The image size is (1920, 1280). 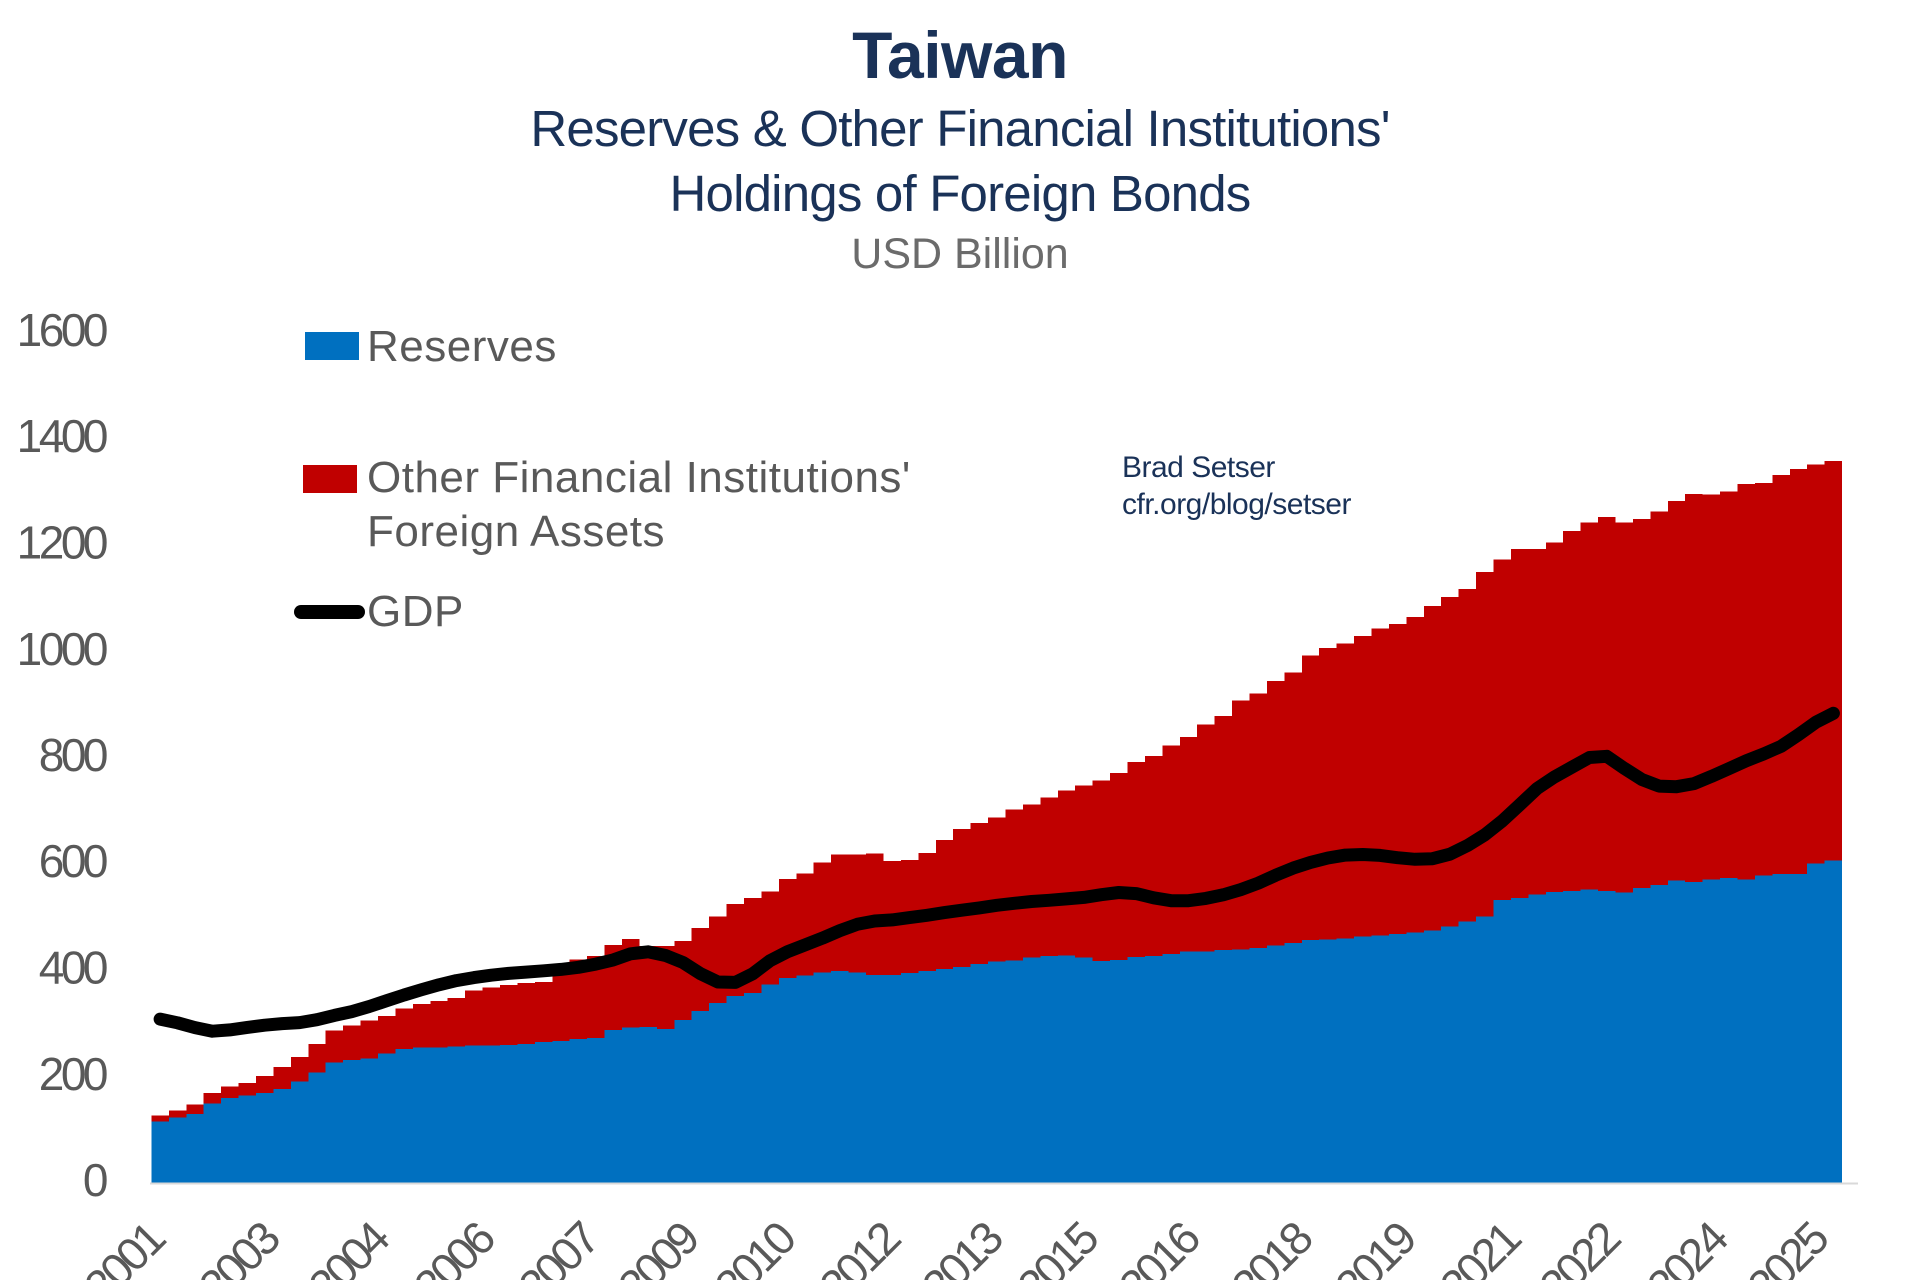 I want to click on svg-text: Holdings of Foreign Bonds, so click(x=959, y=193).